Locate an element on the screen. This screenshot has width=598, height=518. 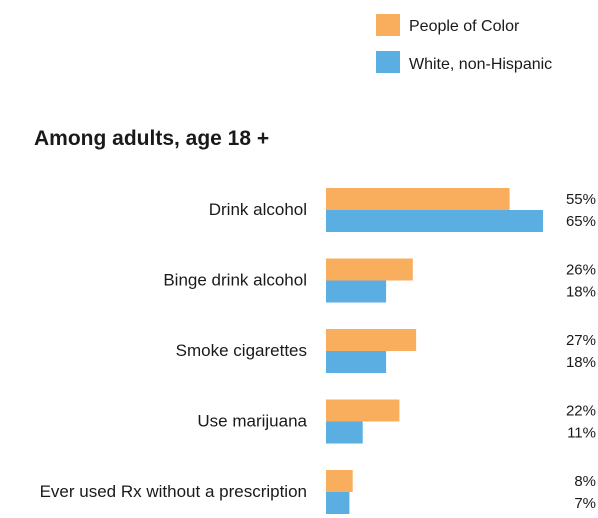
bar-people-of-color-smoke-cigarettes is located at coordinates (371, 340).